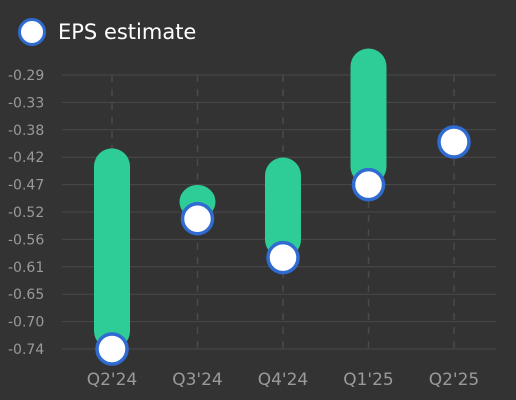 The image size is (516, 400). I want to click on y-tick-label: -0.74, so click(26, 350).